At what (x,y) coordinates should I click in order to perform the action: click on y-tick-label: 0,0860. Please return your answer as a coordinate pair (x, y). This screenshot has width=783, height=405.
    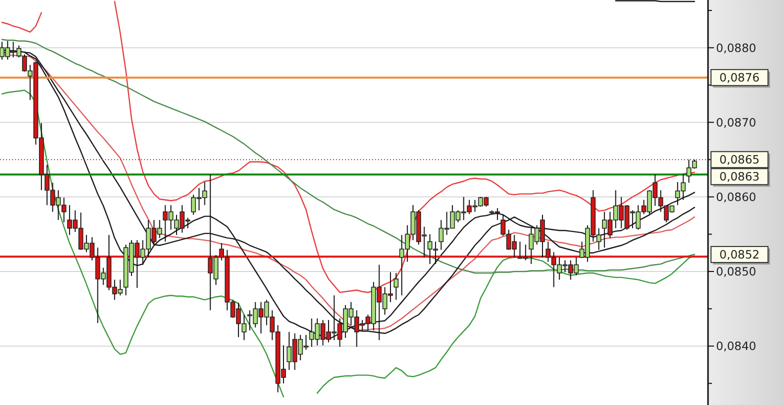
    Looking at the image, I should click on (736, 197).